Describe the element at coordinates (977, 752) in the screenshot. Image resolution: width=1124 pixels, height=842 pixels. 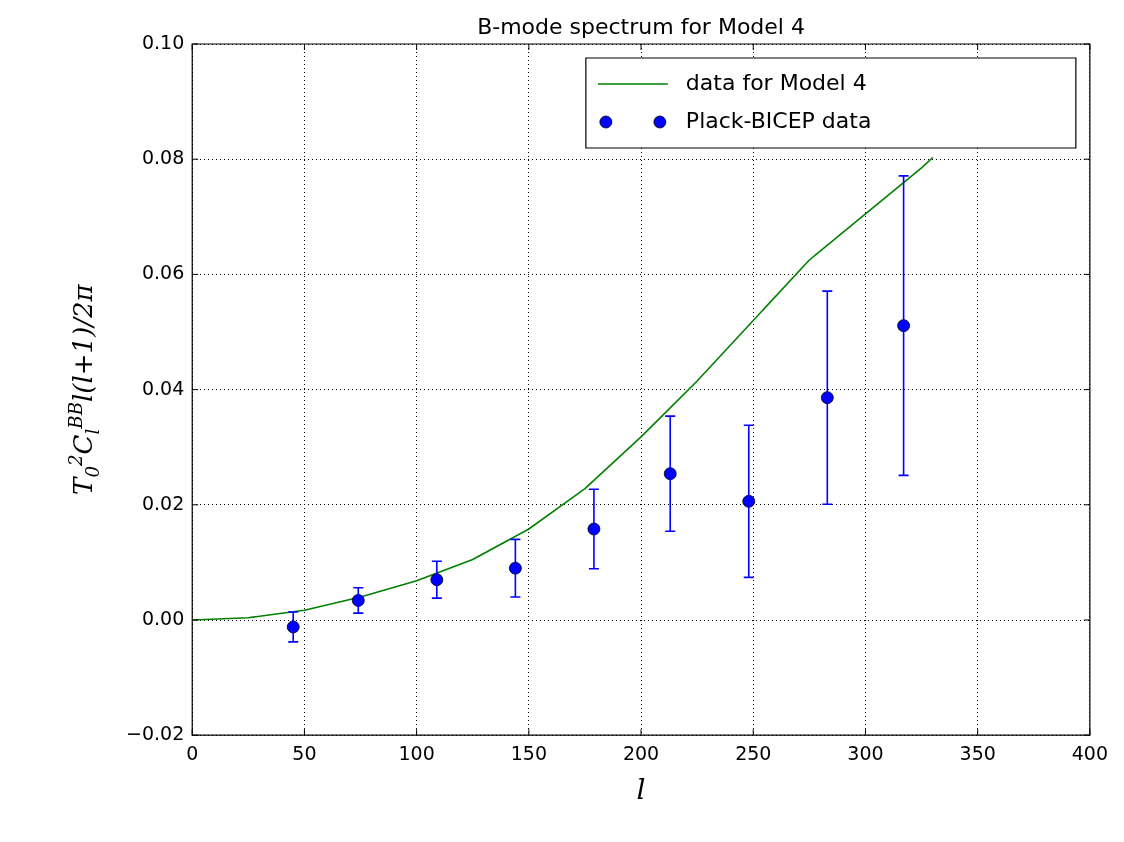
I see `x-tick-label: 350` at that location.